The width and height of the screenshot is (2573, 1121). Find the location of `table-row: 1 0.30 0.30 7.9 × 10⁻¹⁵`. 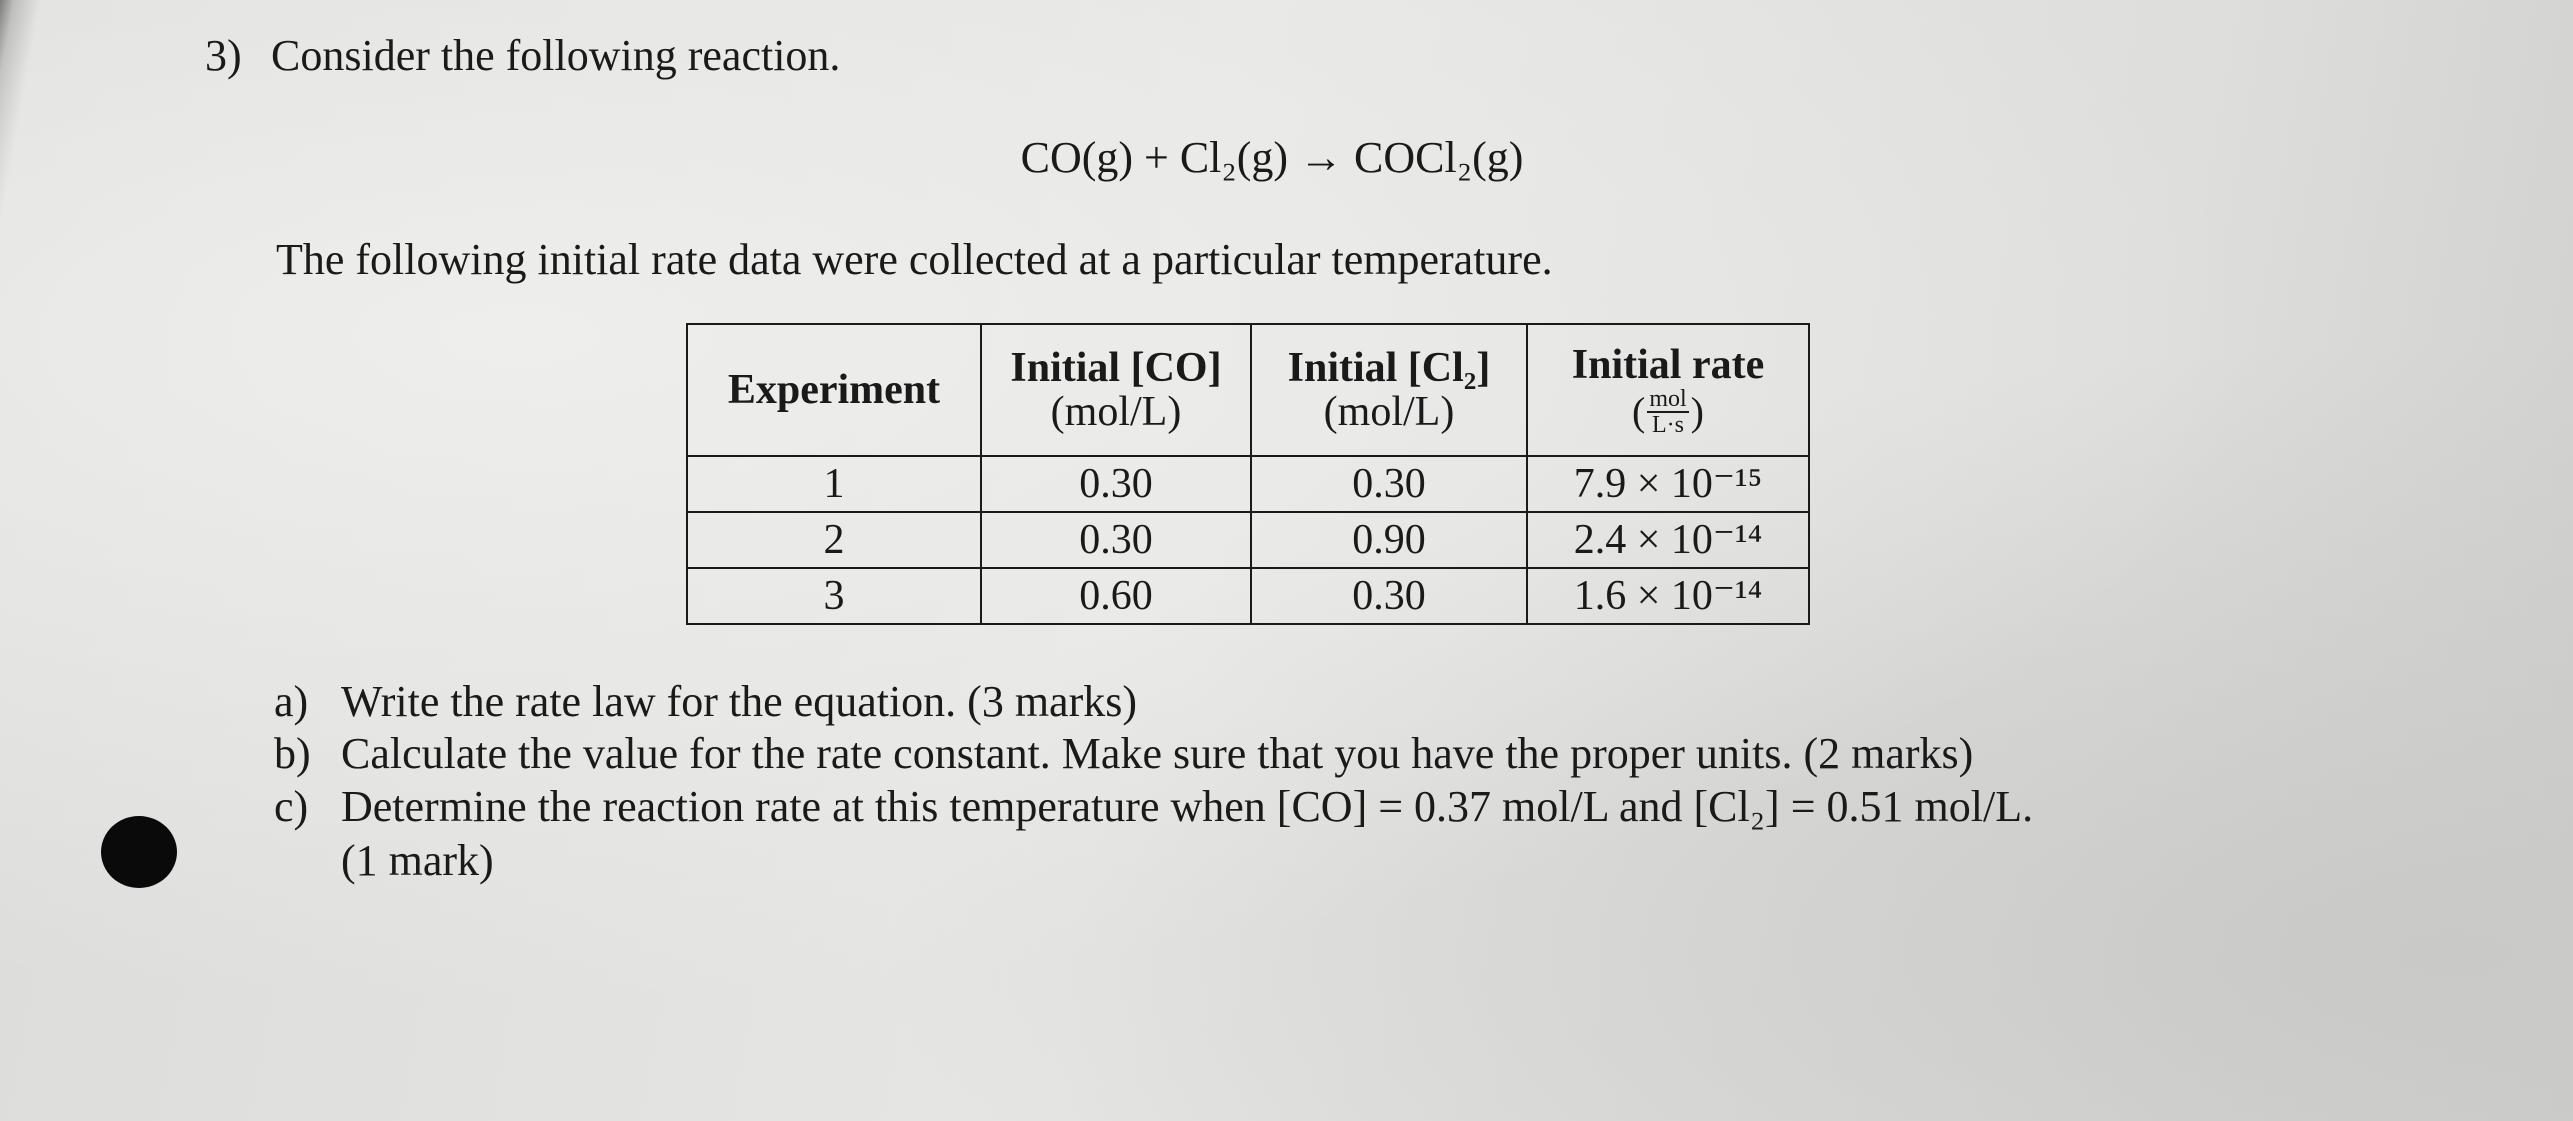

table-row: 1 0.30 0.30 7.9 × 10⁻¹⁵ is located at coordinates (1248, 484).